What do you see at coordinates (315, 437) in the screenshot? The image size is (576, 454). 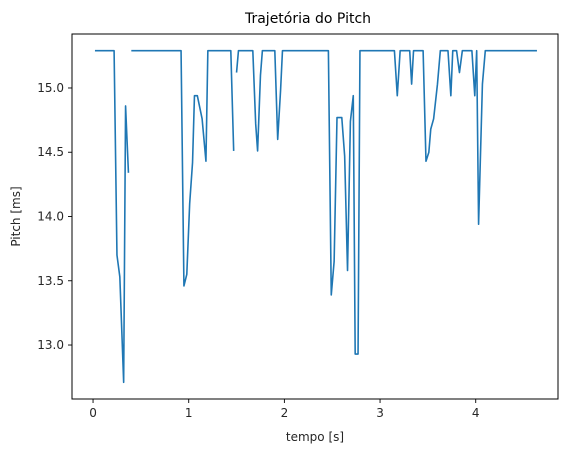 I see `x-axis-label: tempo [s]` at bounding box center [315, 437].